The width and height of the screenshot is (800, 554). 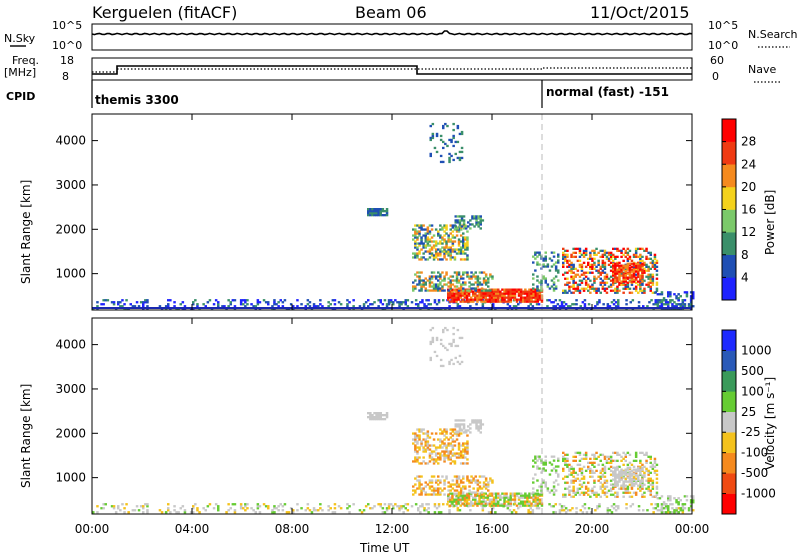 I want to click on nsearch-label: N.Search, so click(x=773, y=34).